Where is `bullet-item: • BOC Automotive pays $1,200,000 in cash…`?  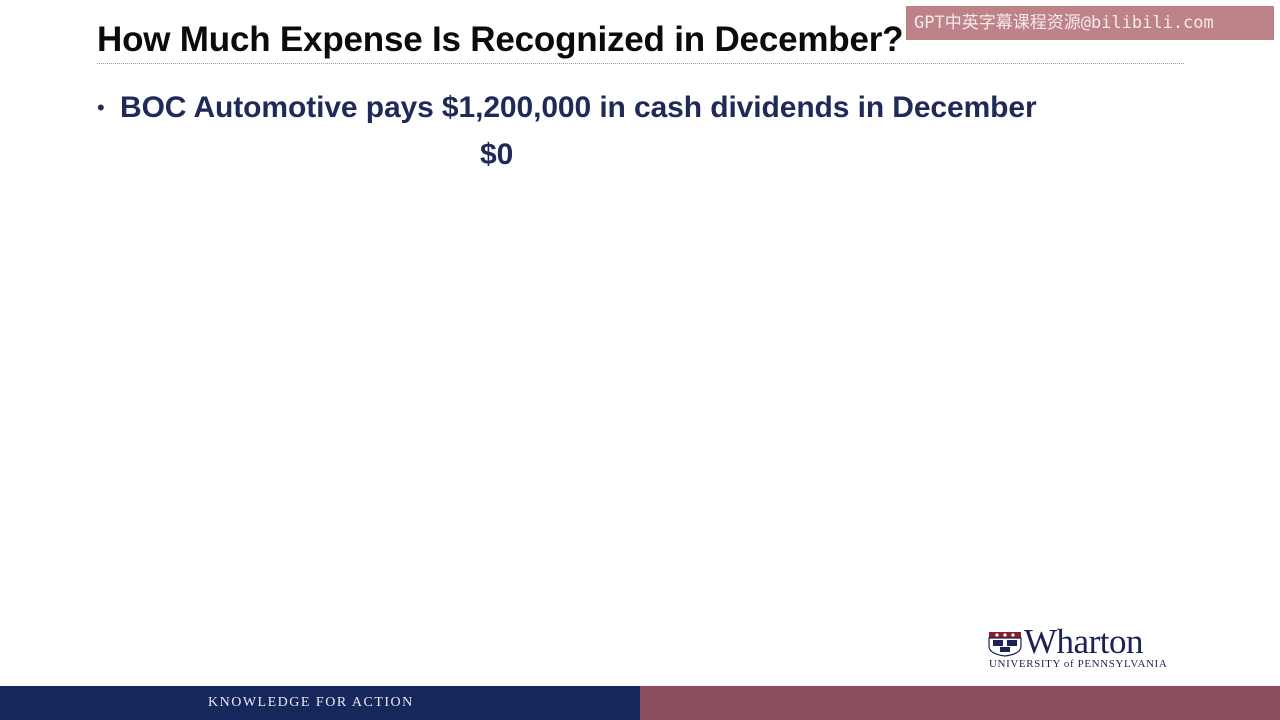 bullet-item: • BOC Automotive pays $1,200,000 in cash… is located at coordinates (567, 108).